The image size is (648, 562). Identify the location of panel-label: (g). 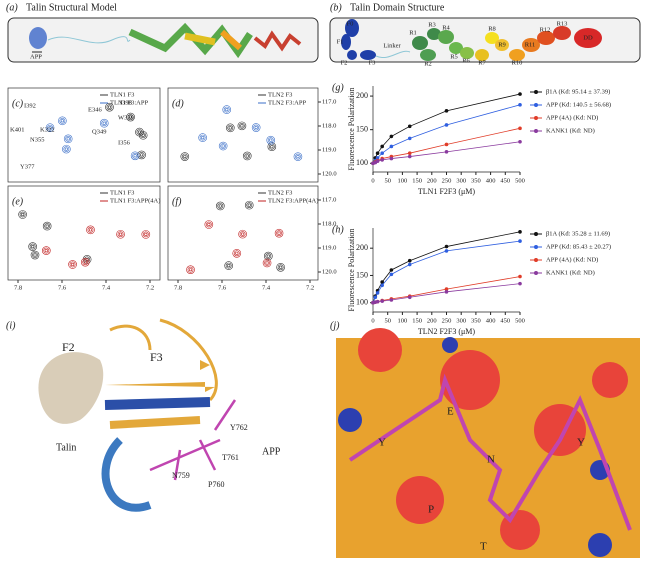
(338, 87).